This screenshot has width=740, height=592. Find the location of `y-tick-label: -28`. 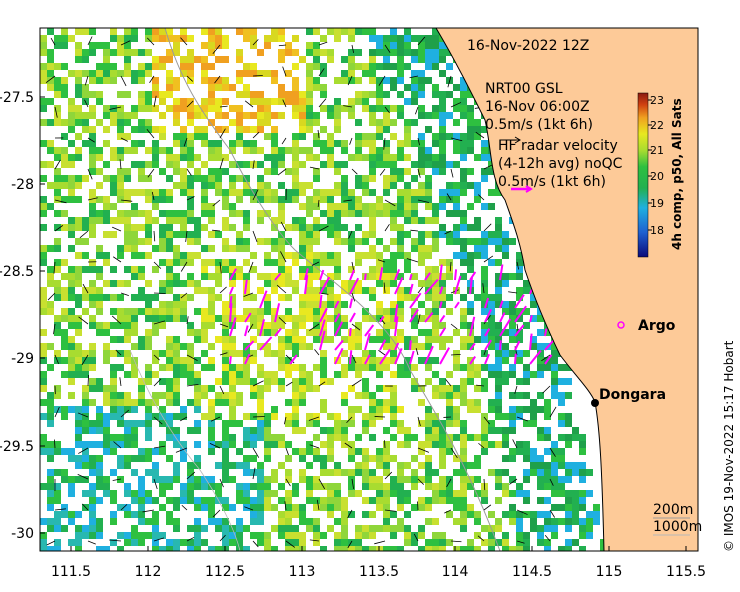

y-tick-label: -28 is located at coordinates (22, 185).